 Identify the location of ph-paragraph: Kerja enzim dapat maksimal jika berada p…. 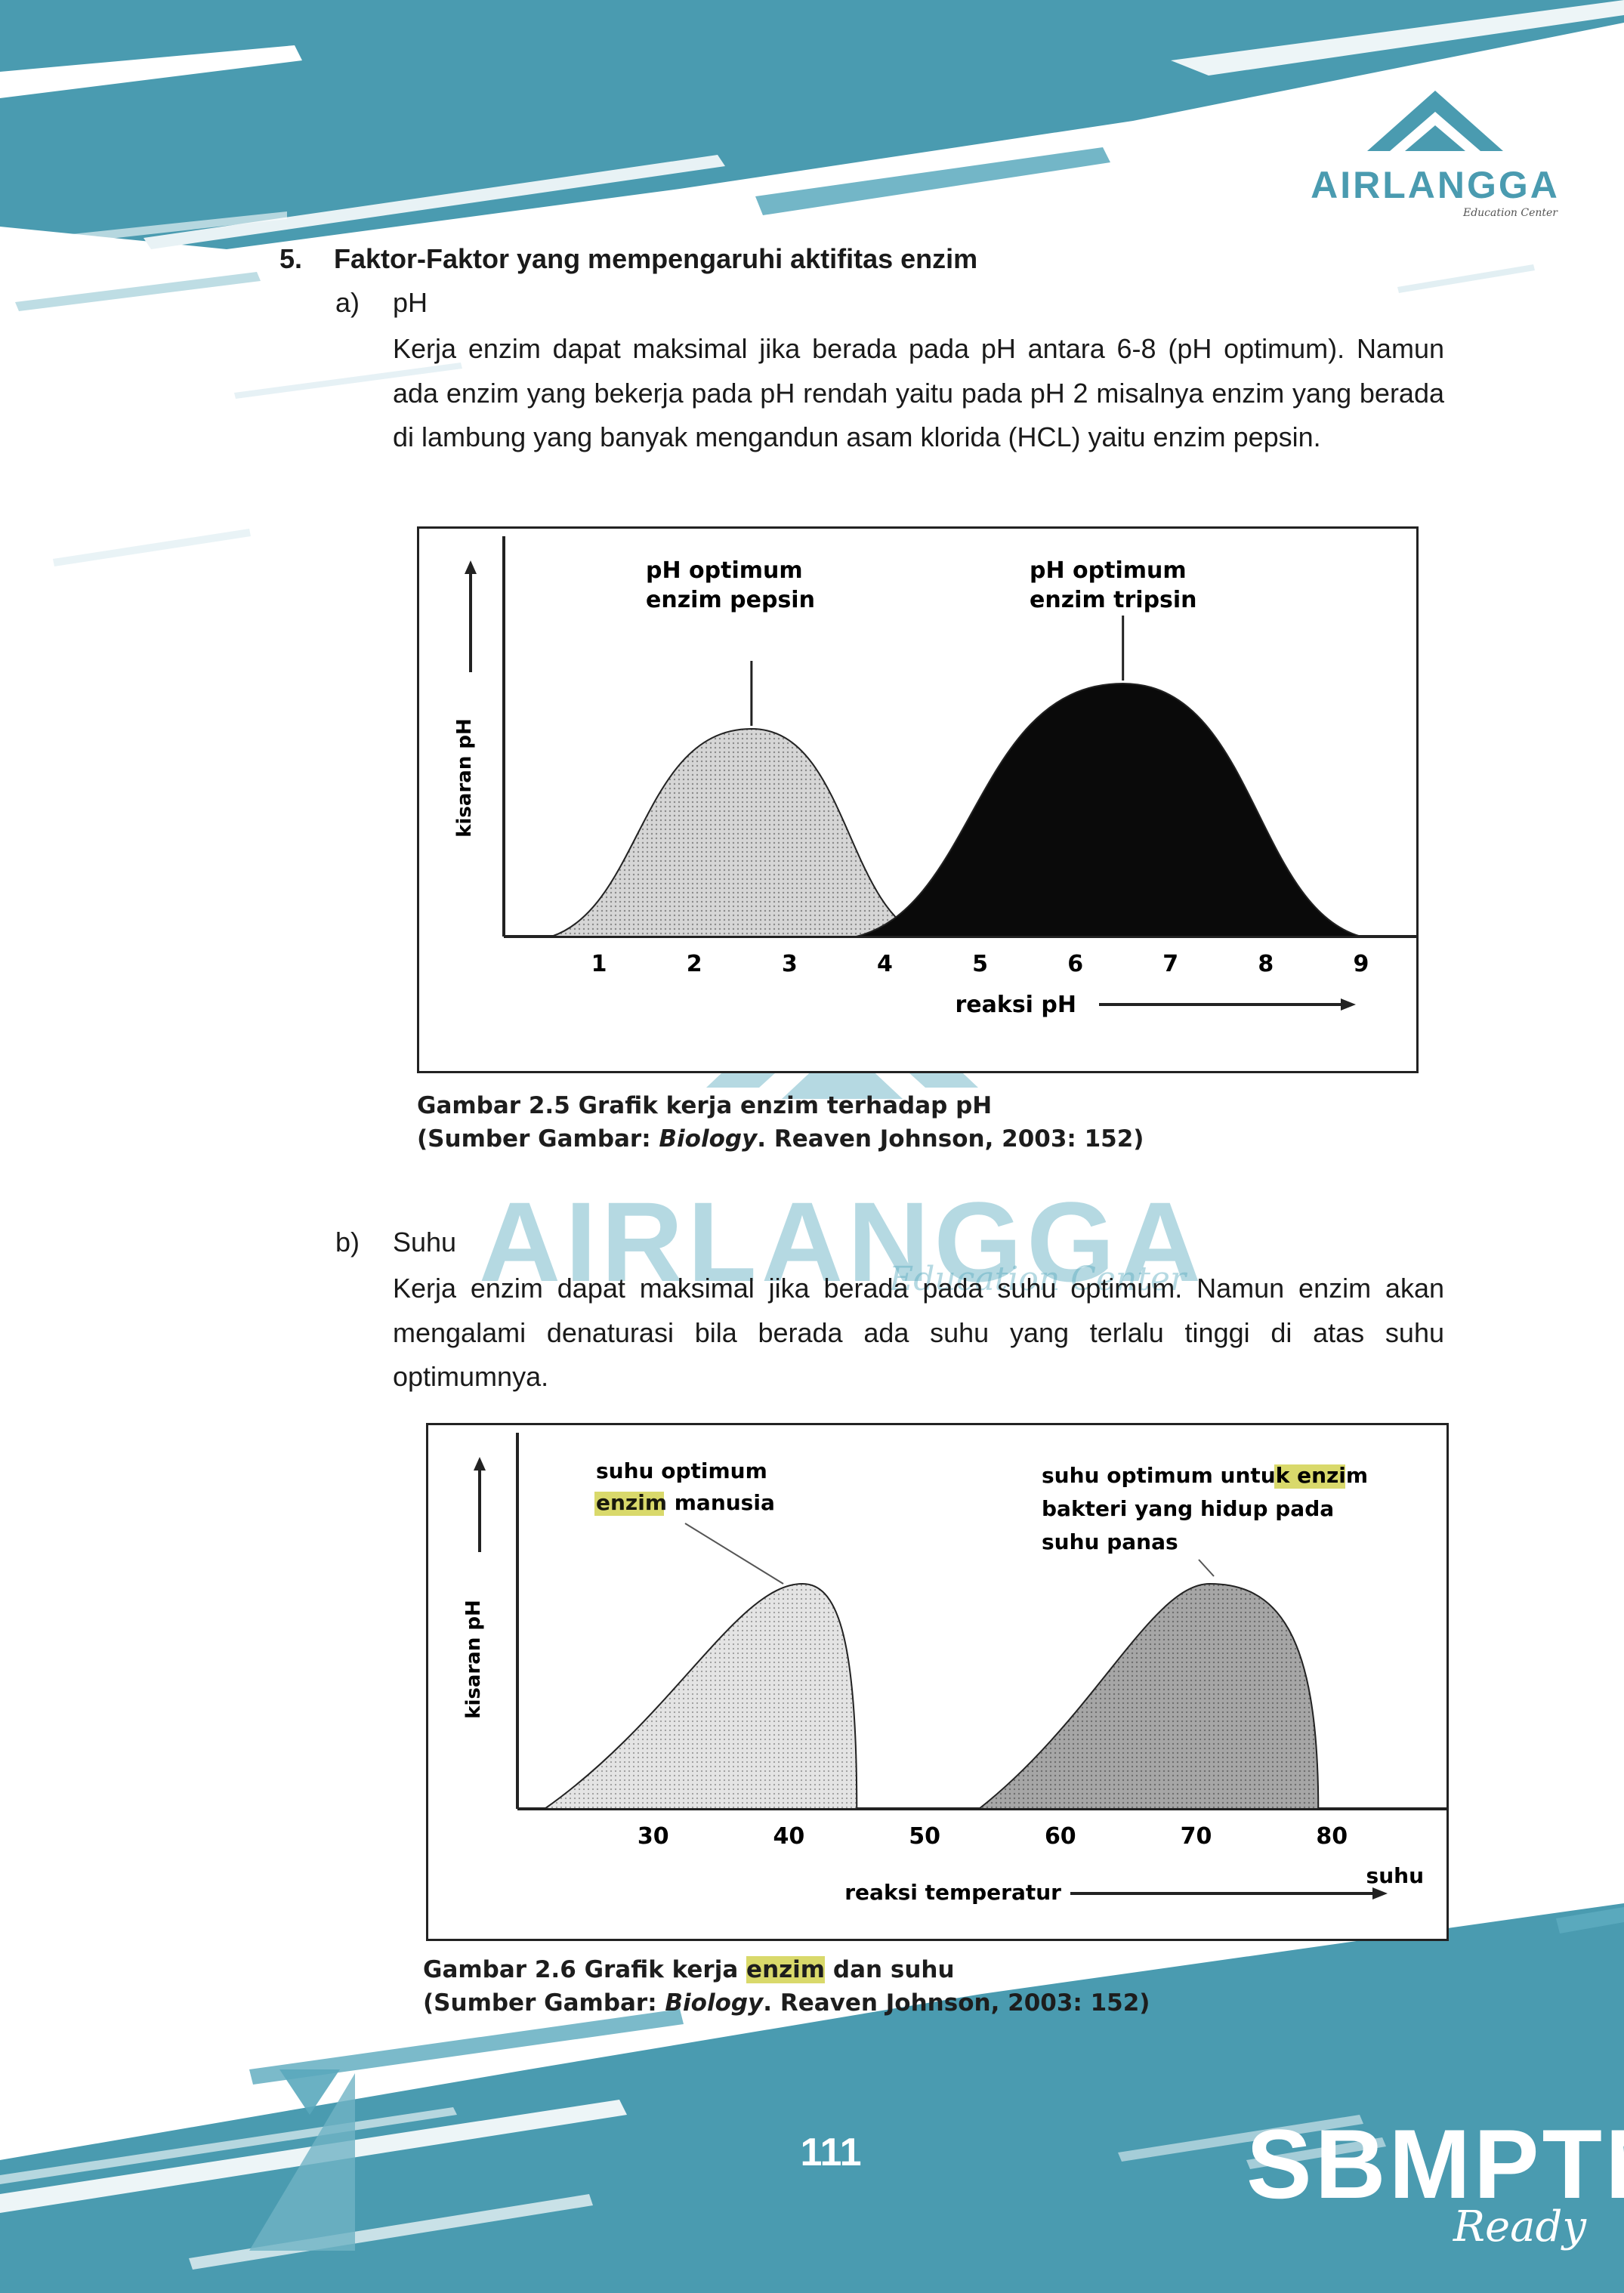
(918, 392).